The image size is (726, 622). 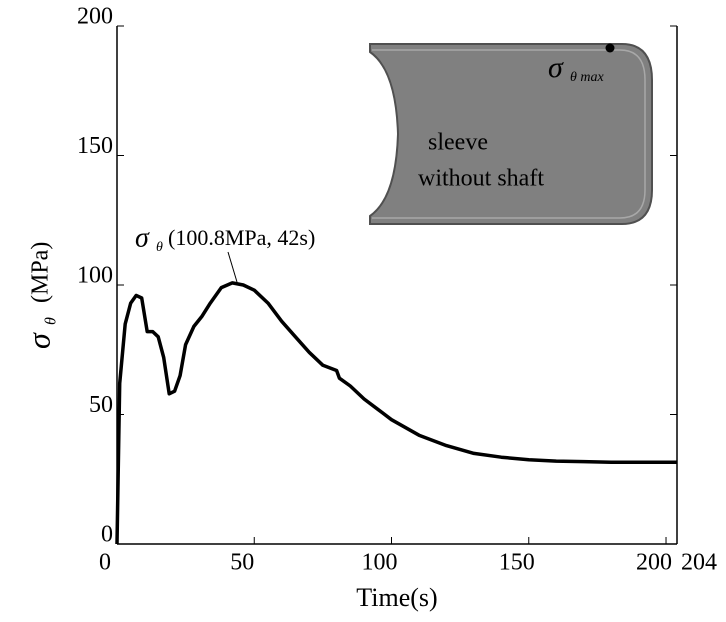 I want to click on x-axis-label: Time(s), so click(x=396, y=597).